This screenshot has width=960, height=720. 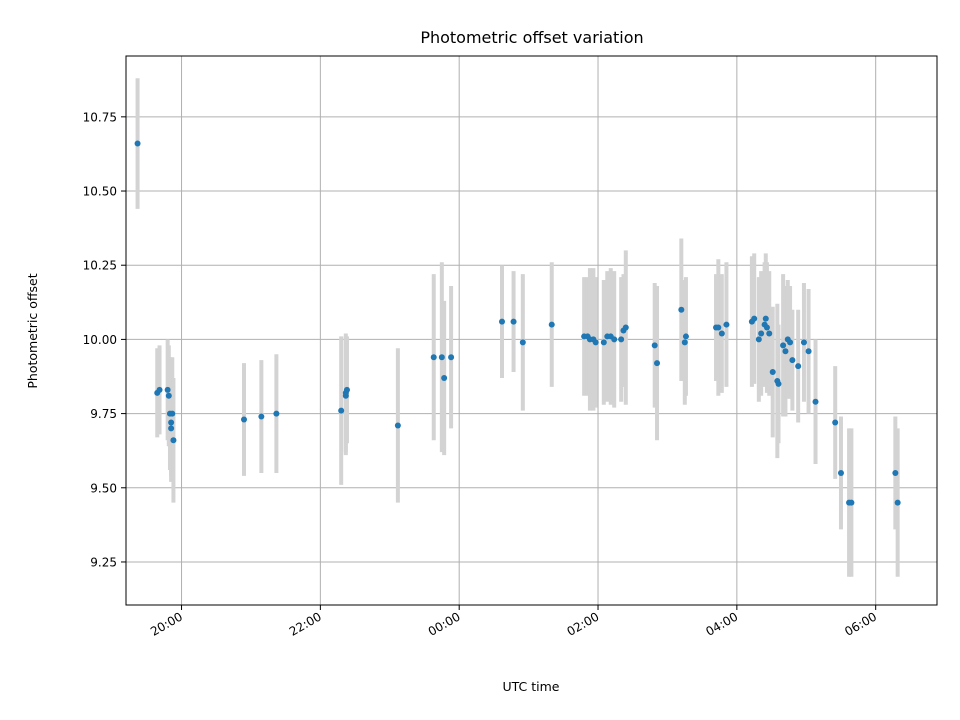 What do you see at coordinates (103, 414) in the screenshot?
I see `y-tick-label: 9.75` at bounding box center [103, 414].